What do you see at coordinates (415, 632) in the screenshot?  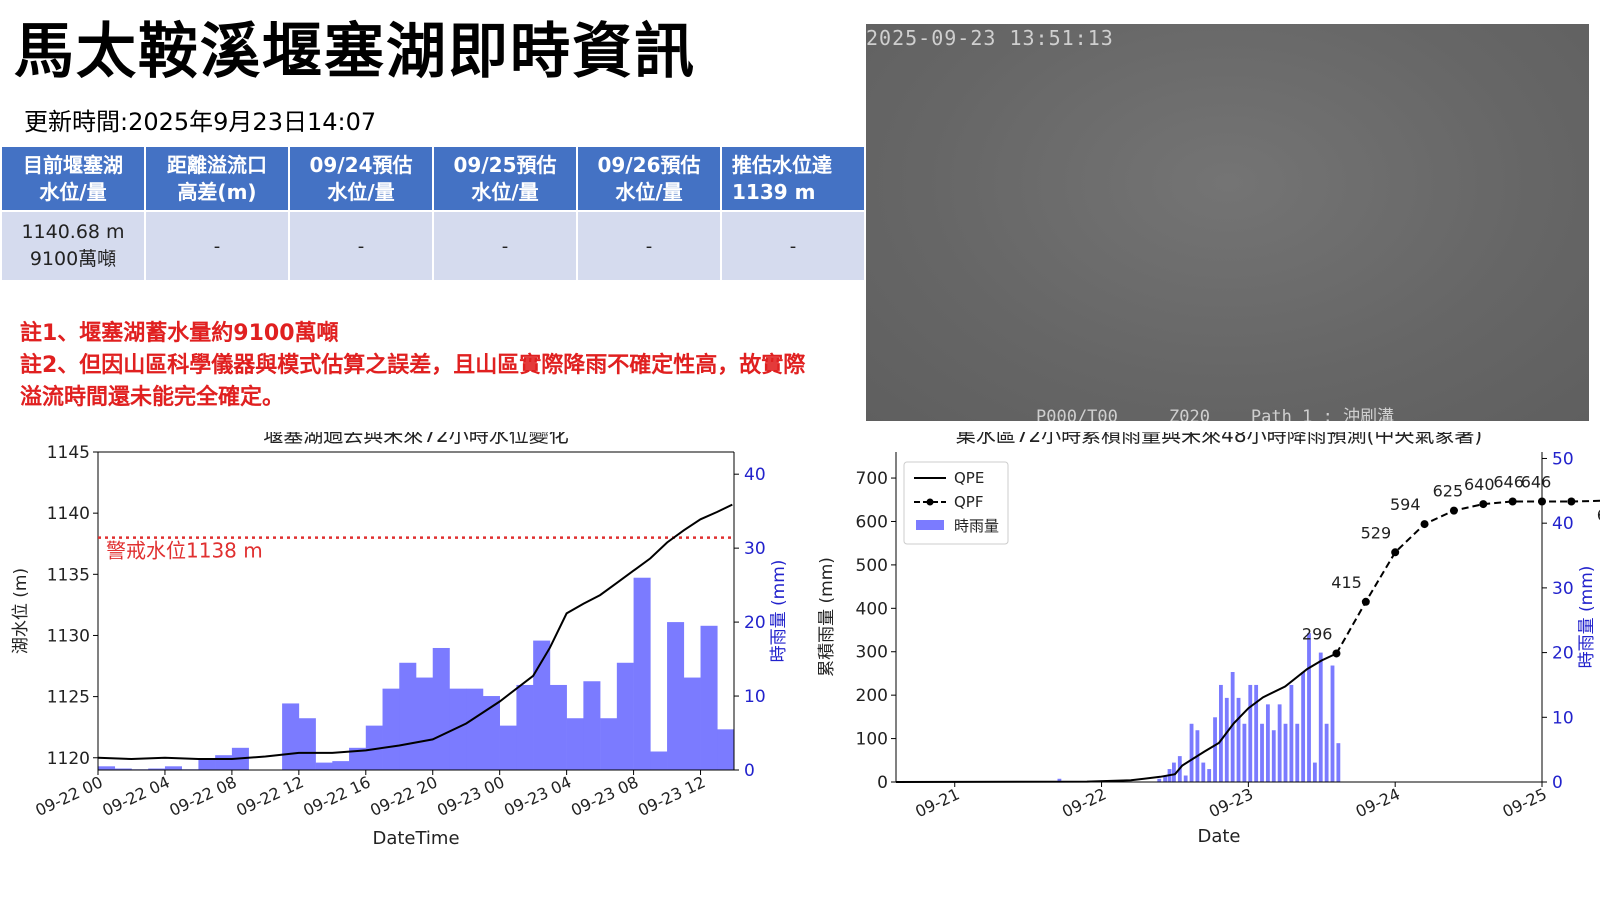 I see `water-level-line` at bounding box center [415, 632].